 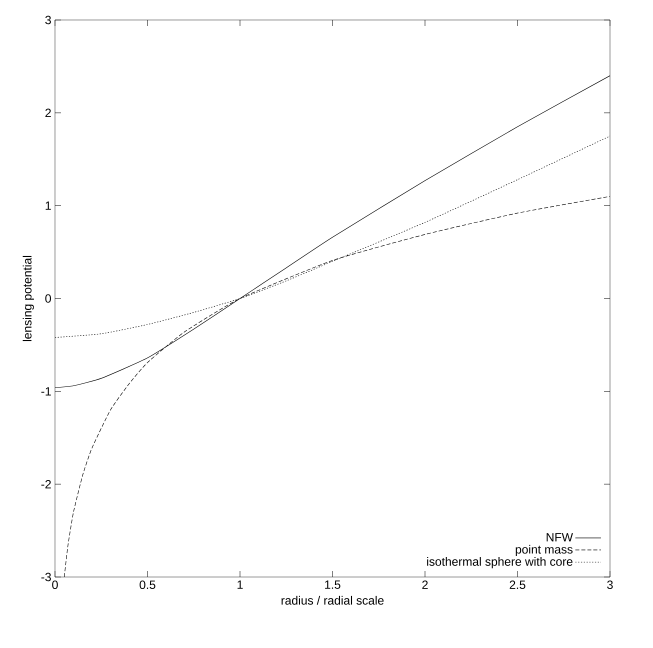 What do you see at coordinates (48, 113) in the screenshot?
I see `y-tick-label: 2` at bounding box center [48, 113].